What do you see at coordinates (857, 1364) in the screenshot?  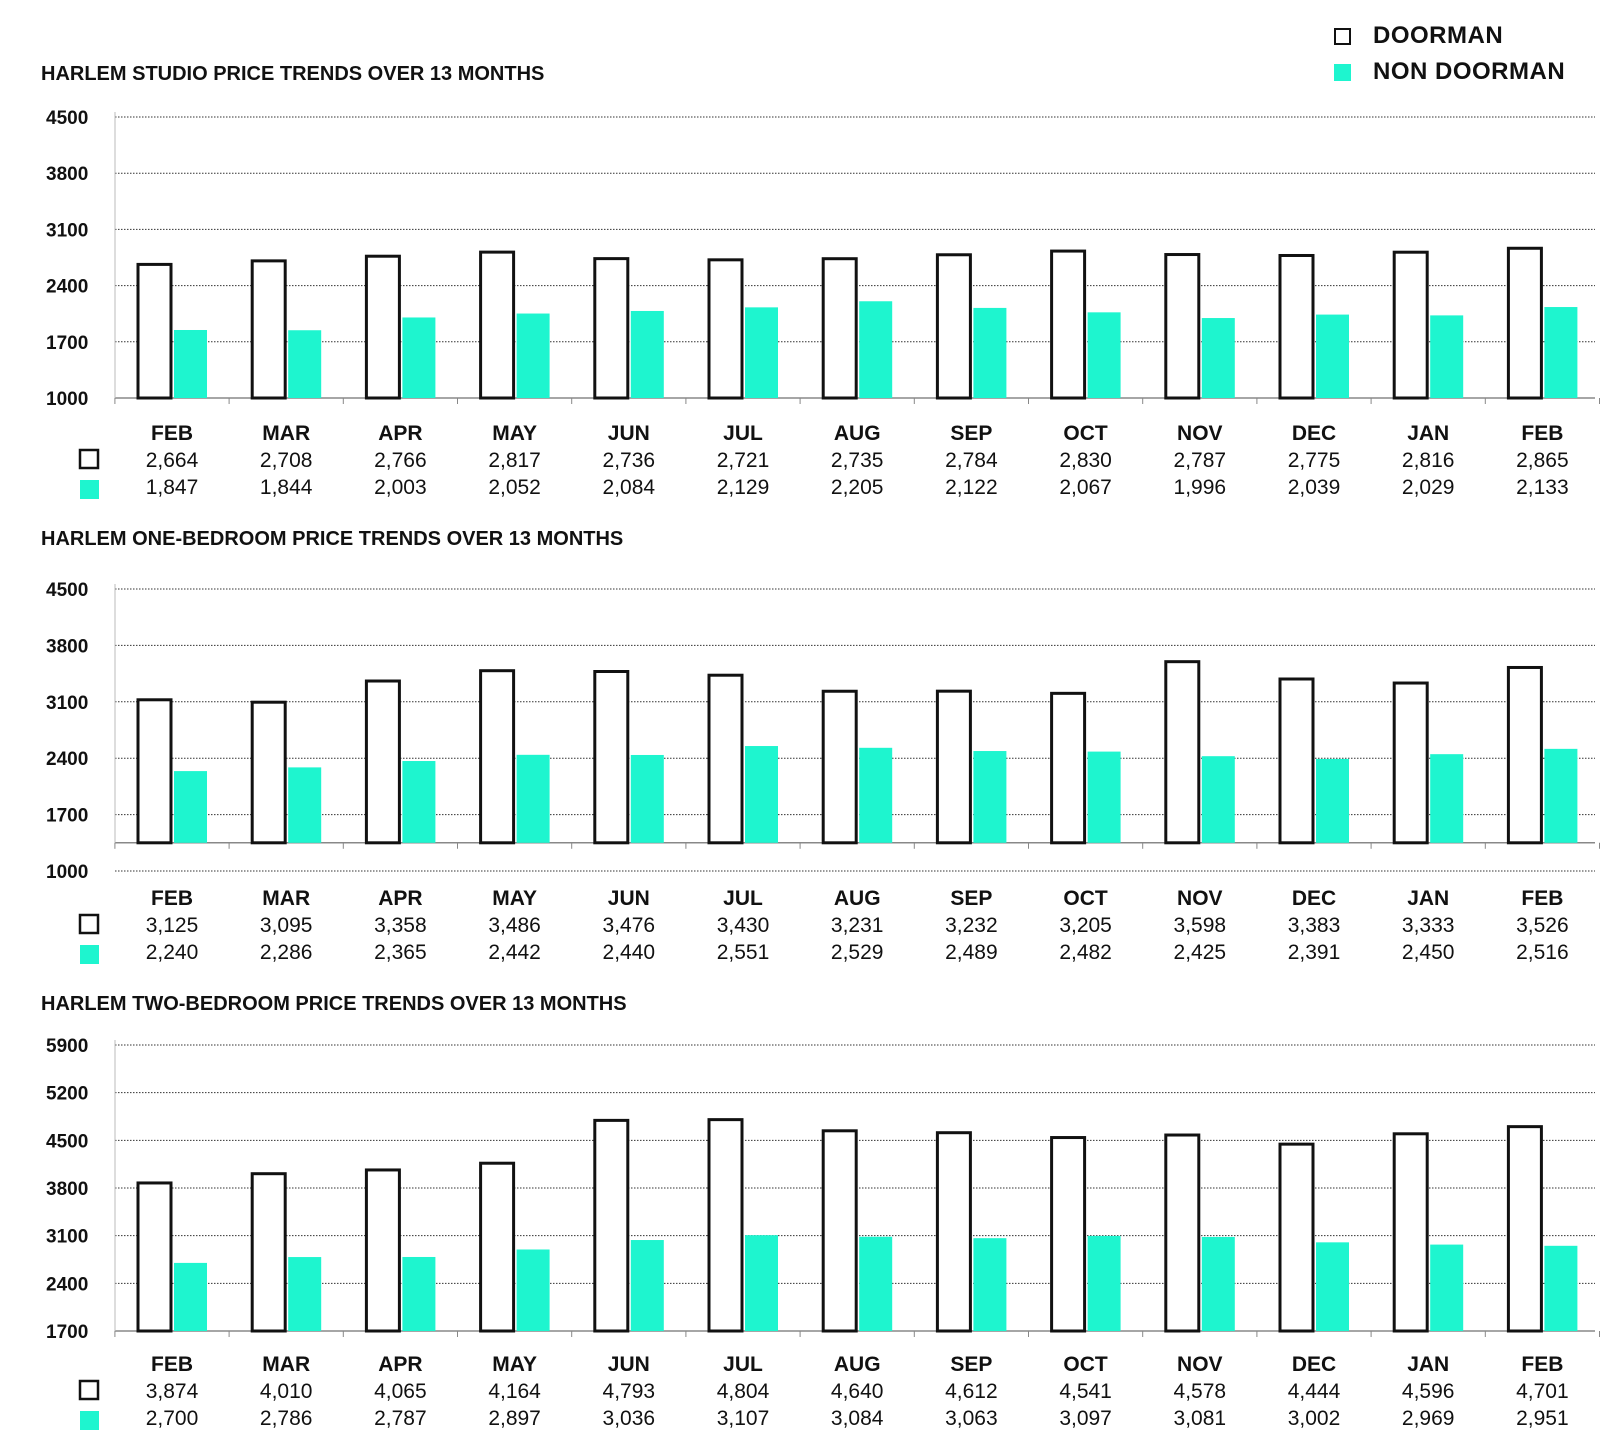 I see `chart3-x-tick-label: AUG` at bounding box center [857, 1364].